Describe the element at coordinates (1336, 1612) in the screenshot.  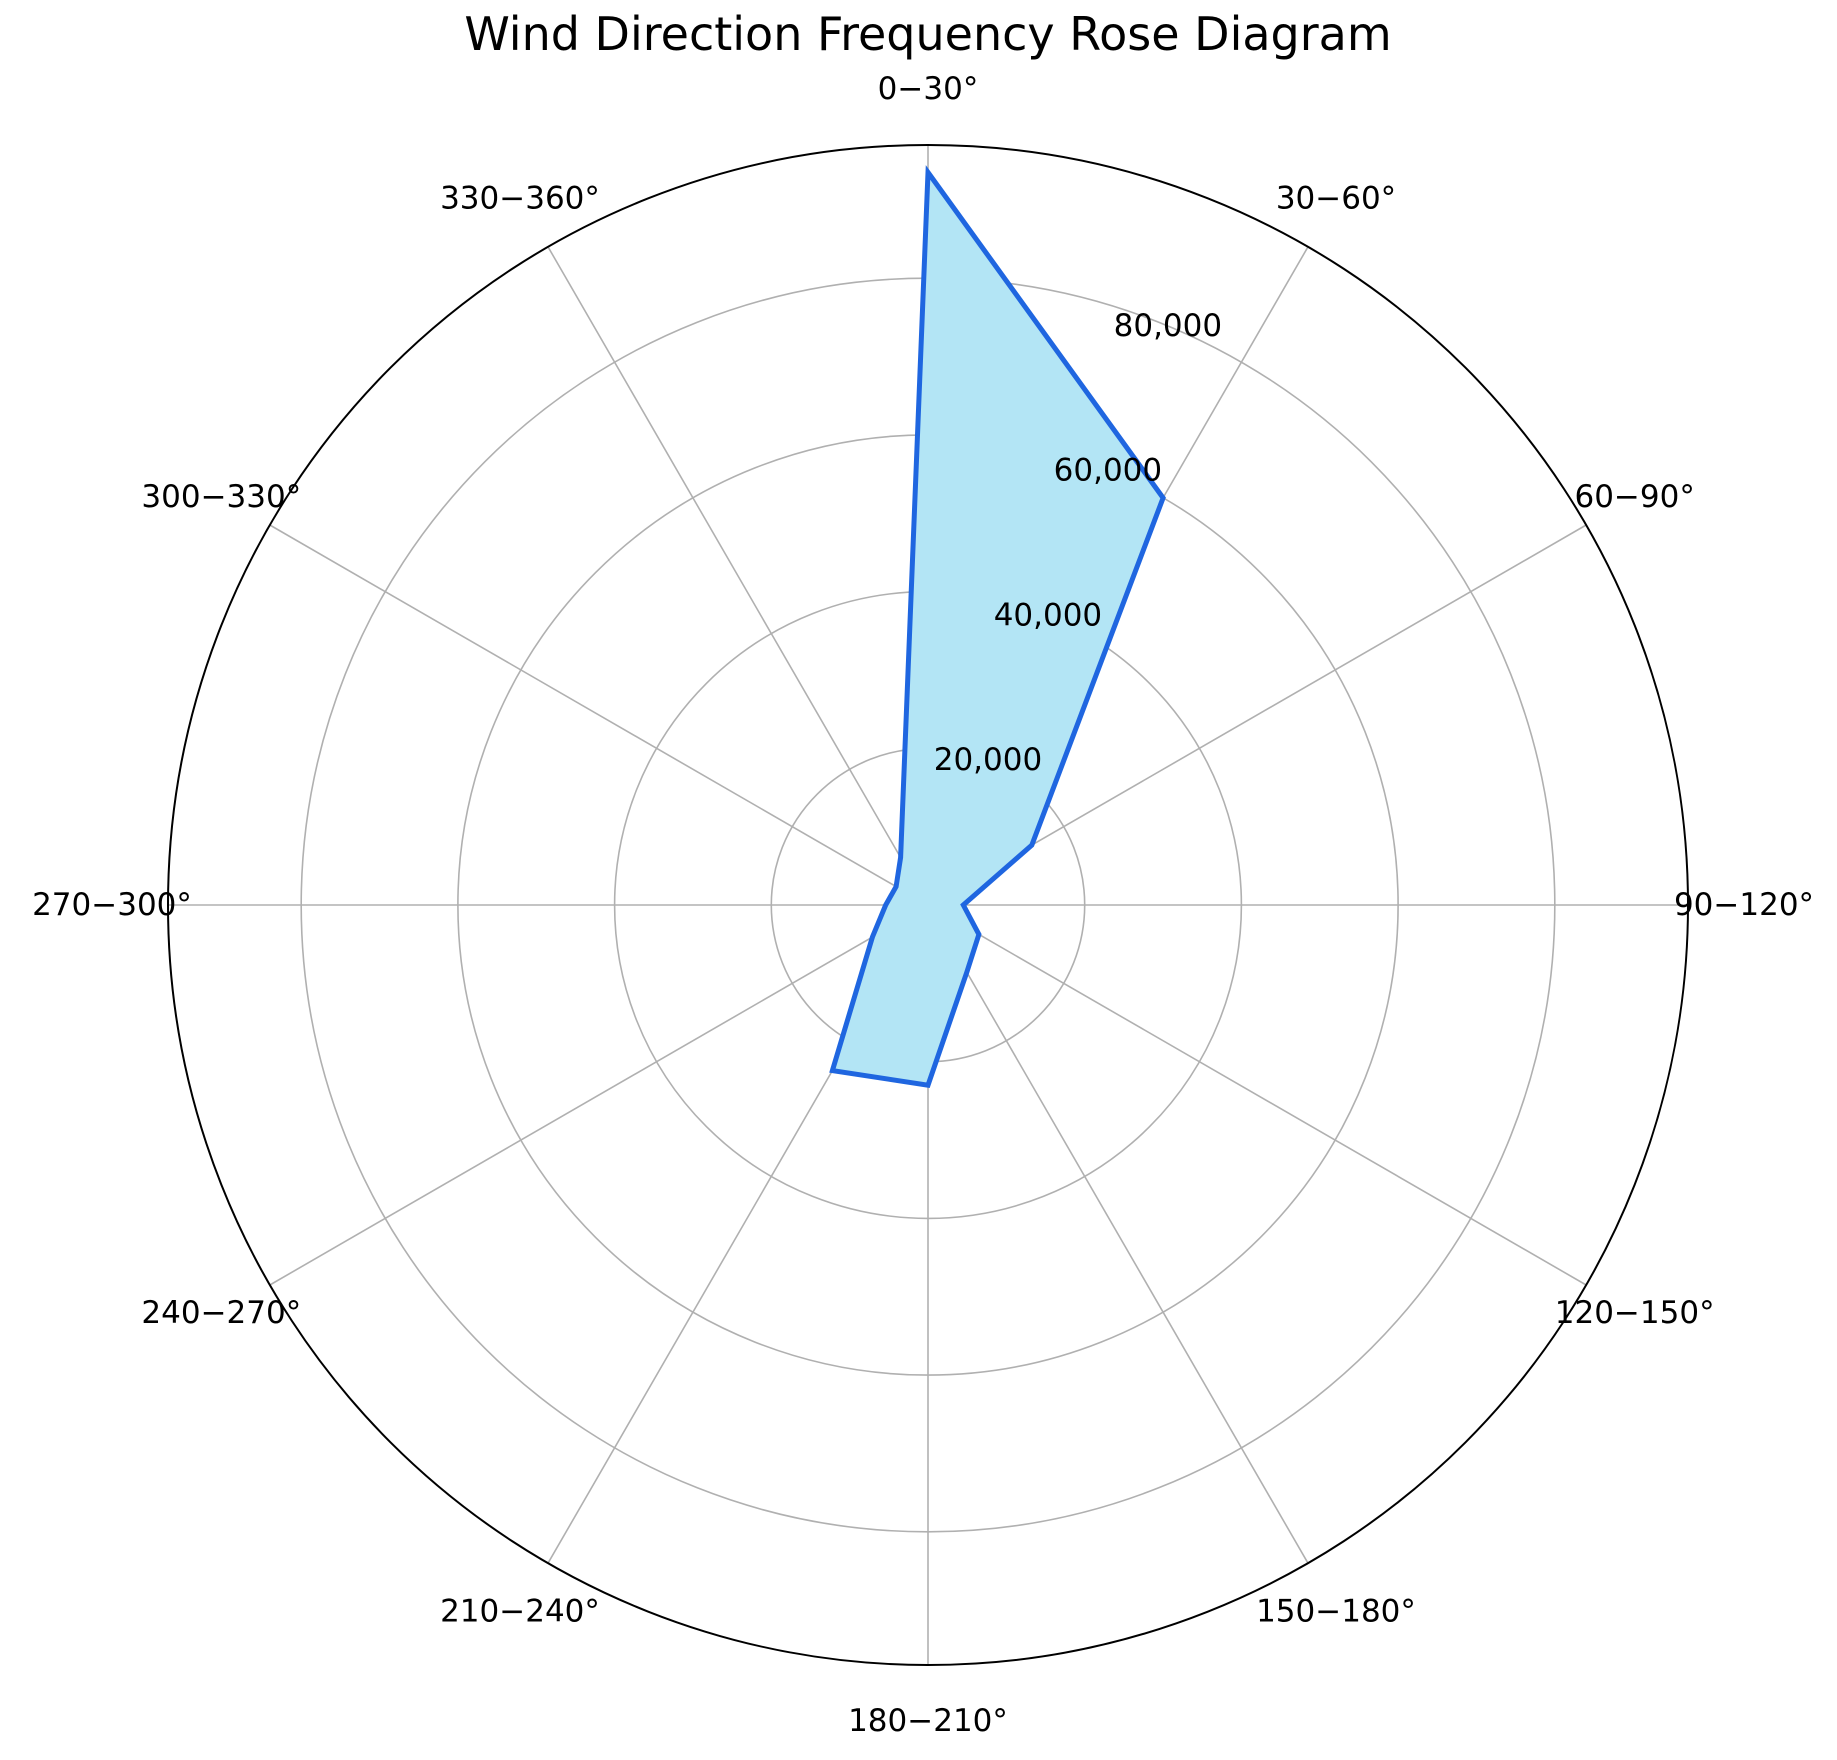
I see `category-label-6: 150−180°` at that location.